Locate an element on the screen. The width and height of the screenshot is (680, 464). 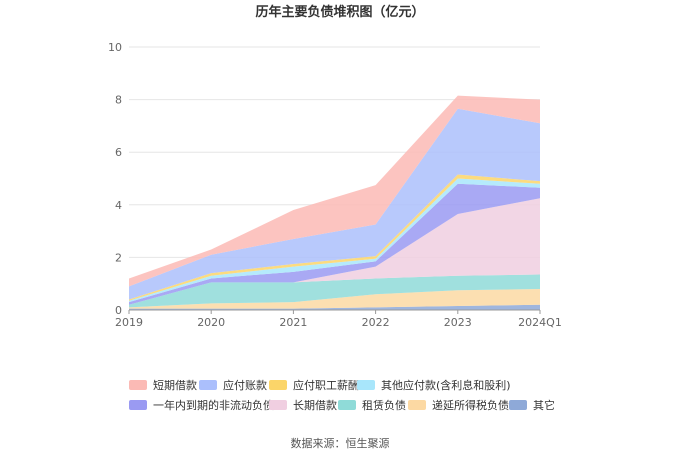
chart-title: 历年主要负债堆积图（亿元） is located at coordinates (339, 12).